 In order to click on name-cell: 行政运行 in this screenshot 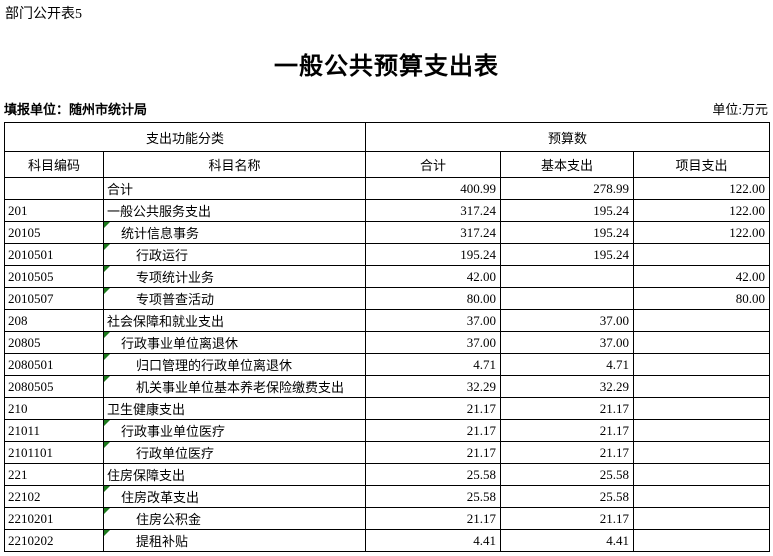, I will do `click(234, 254)`.